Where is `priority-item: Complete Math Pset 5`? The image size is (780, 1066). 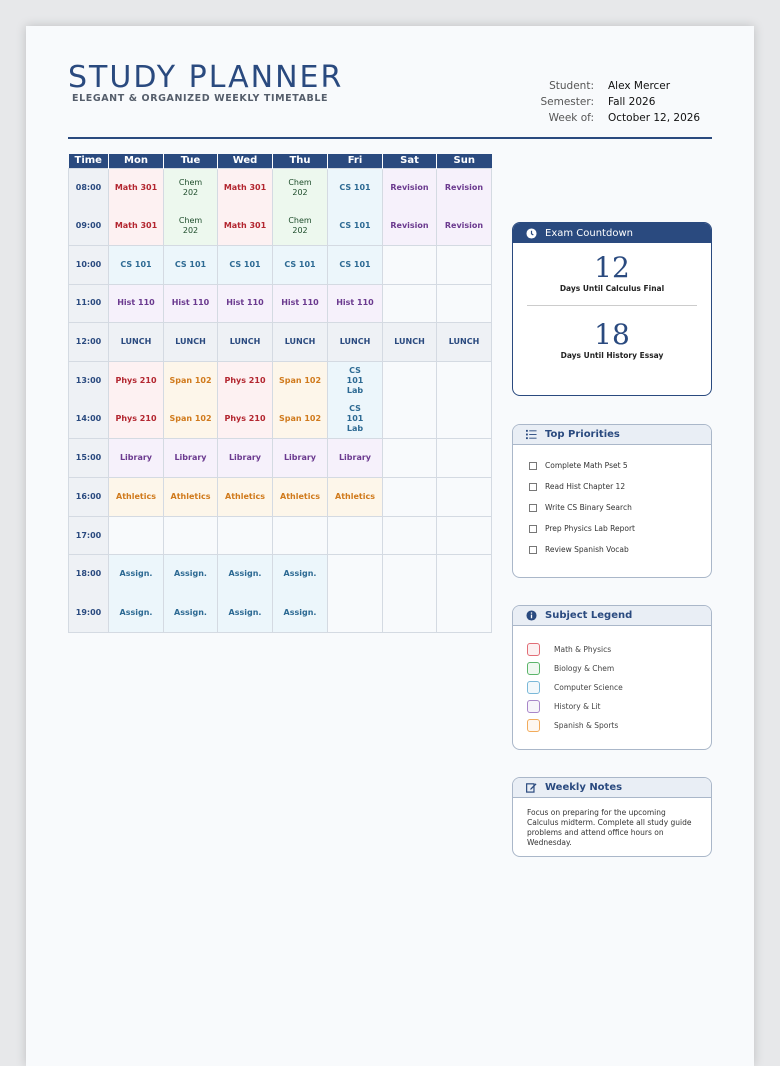 priority-item: Complete Math Pset 5 is located at coordinates (620, 465).